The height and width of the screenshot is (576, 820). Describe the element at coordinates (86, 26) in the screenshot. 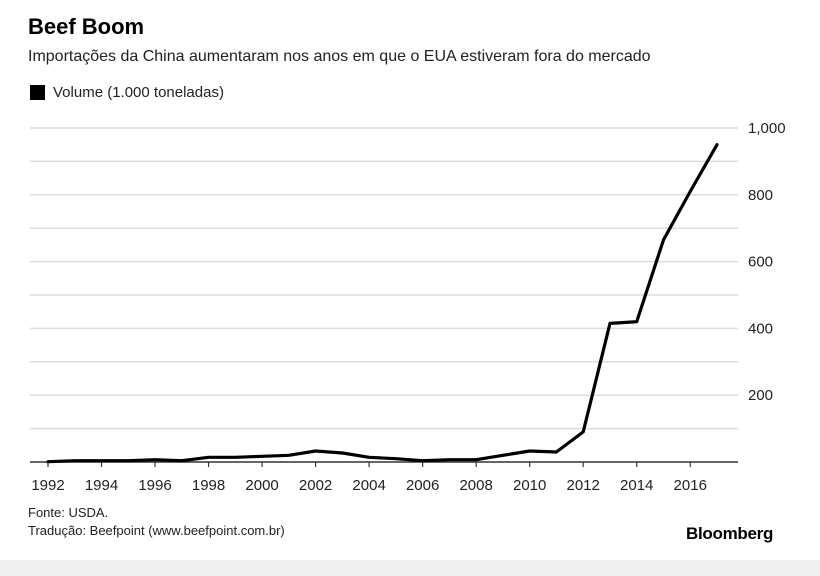

I see `chart-title: Beef Boom` at that location.